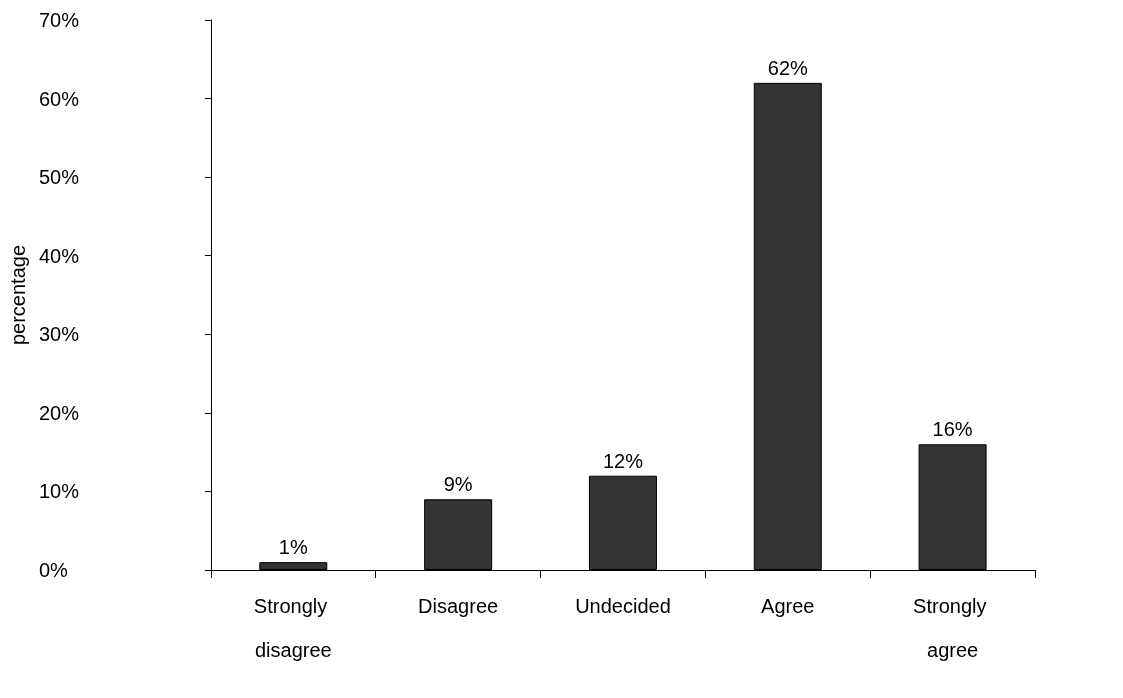 This screenshot has width=1123, height=698. Describe the element at coordinates (293, 547) in the screenshot. I see `data-label: 1%` at that location.